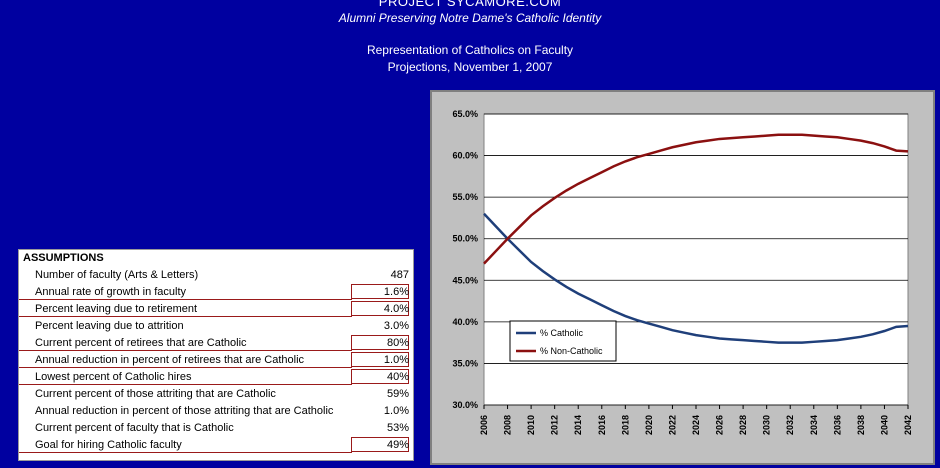 The width and height of the screenshot is (940, 468). Describe the element at coordinates (571, 351) in the screenshot. I see `legend-label: % Non-Catholic` at that location.